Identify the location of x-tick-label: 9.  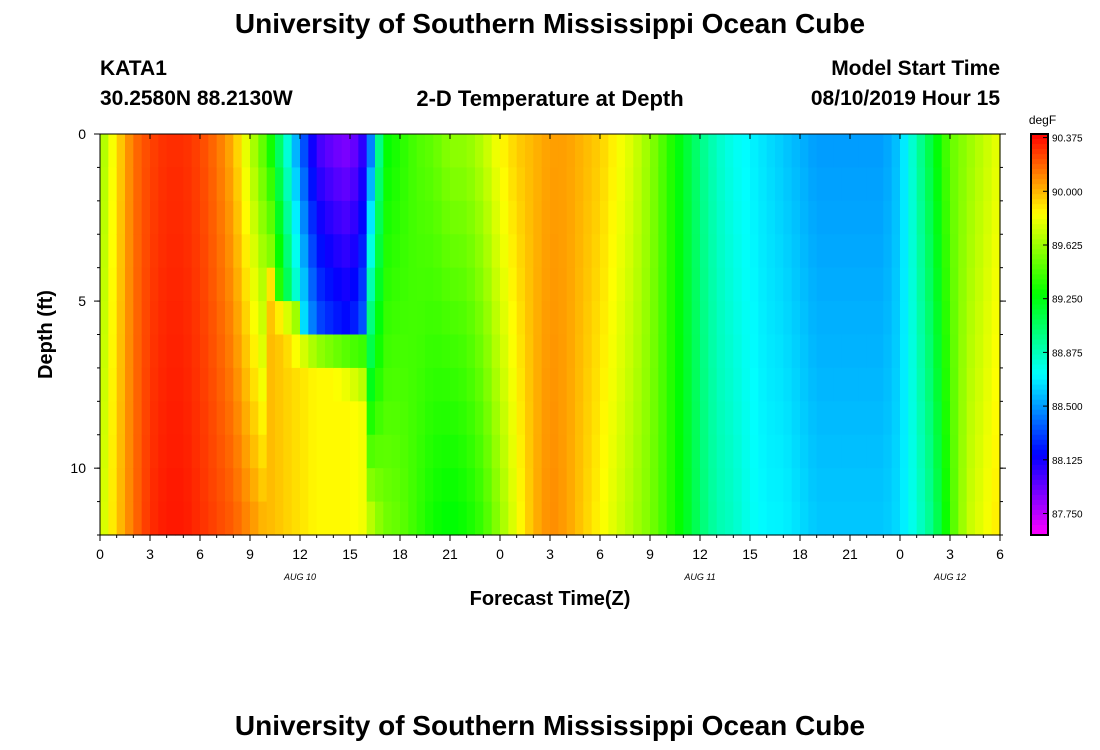
(250, 554).